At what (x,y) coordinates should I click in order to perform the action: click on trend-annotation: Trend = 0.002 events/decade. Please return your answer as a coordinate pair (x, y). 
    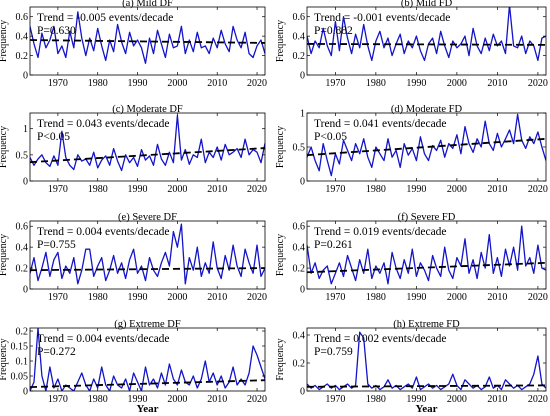
    Looking at the image, I should click on (380, 339).